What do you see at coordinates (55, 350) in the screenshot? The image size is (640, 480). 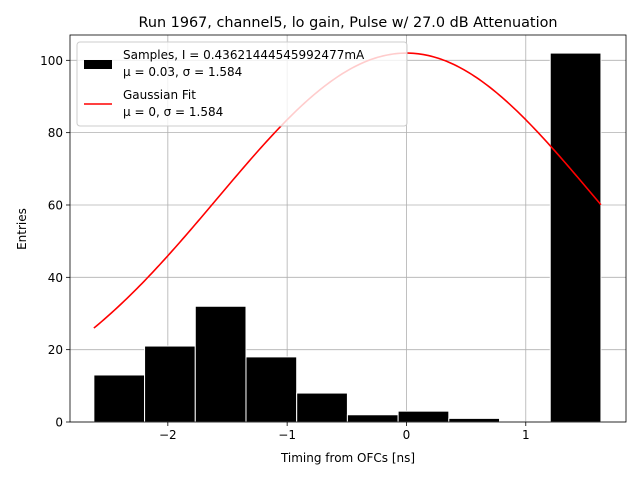 I see `y-tick-label: 20` at bounding box center [55, 350].